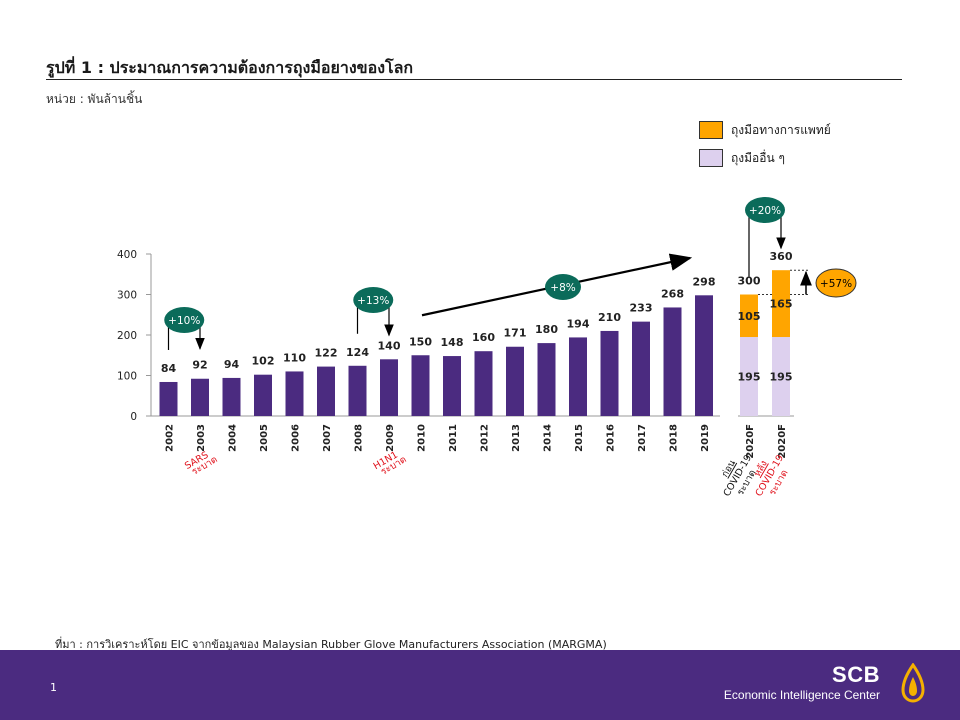  What do you see at coordinates (704, 281) in the screenshot?
I see `bar-value-label: 298` at bounding box center [704, 281].